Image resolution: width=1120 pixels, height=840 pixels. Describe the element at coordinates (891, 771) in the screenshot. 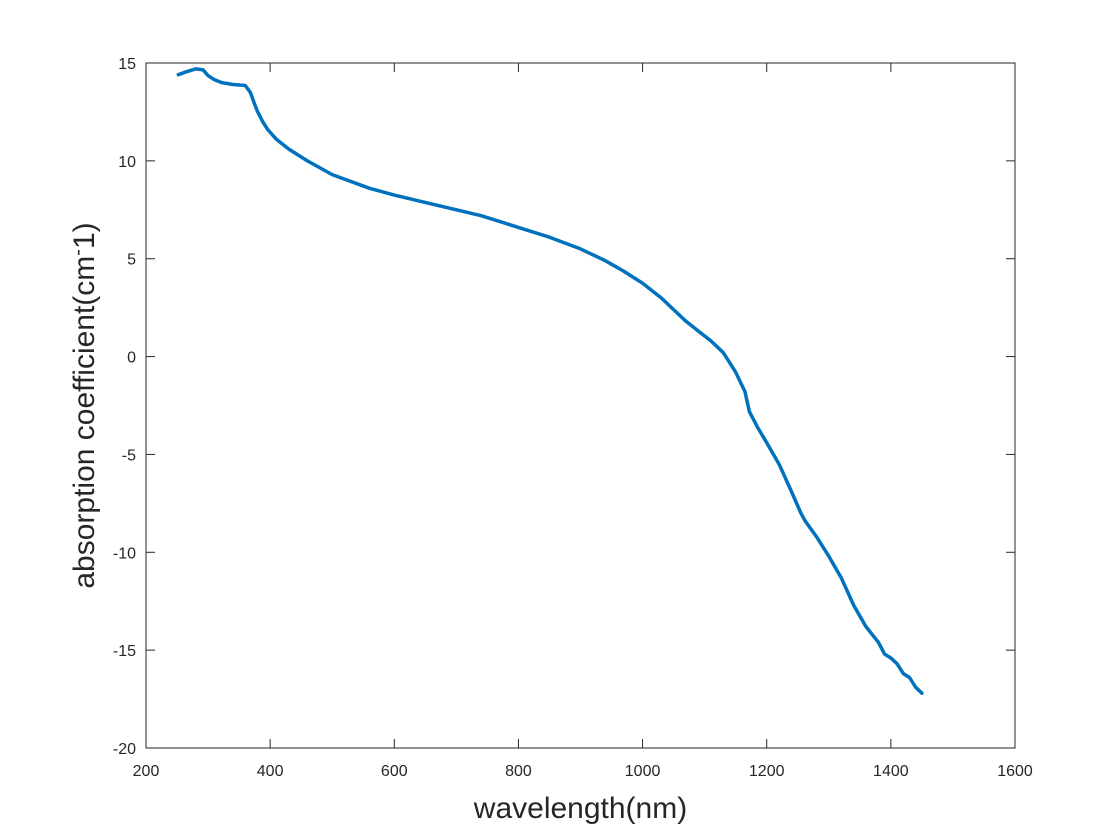

I see `x-tick-label-6: 1400` at that location.